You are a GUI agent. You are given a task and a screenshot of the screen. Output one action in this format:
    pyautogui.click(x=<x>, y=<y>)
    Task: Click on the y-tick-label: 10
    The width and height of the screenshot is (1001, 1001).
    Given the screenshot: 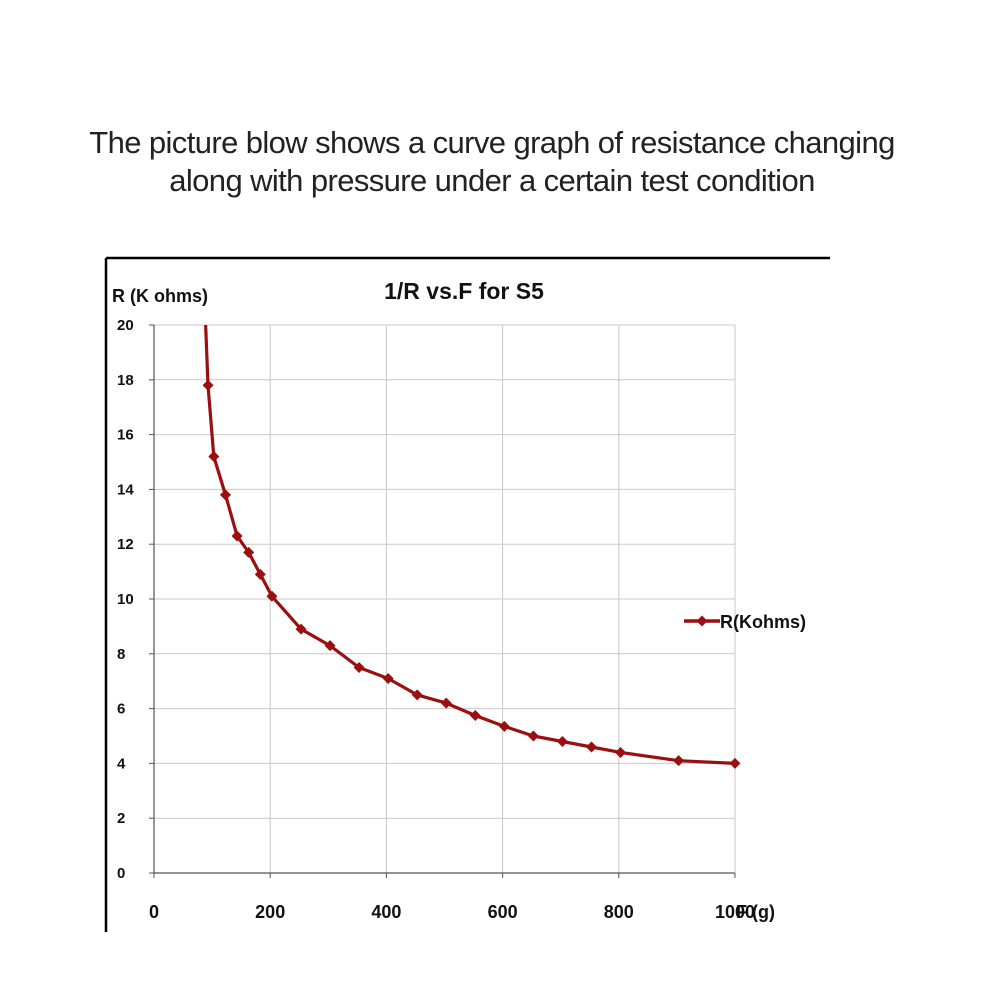 What is the action you would take?
    pyautogui.click(x=125, y=599)
    